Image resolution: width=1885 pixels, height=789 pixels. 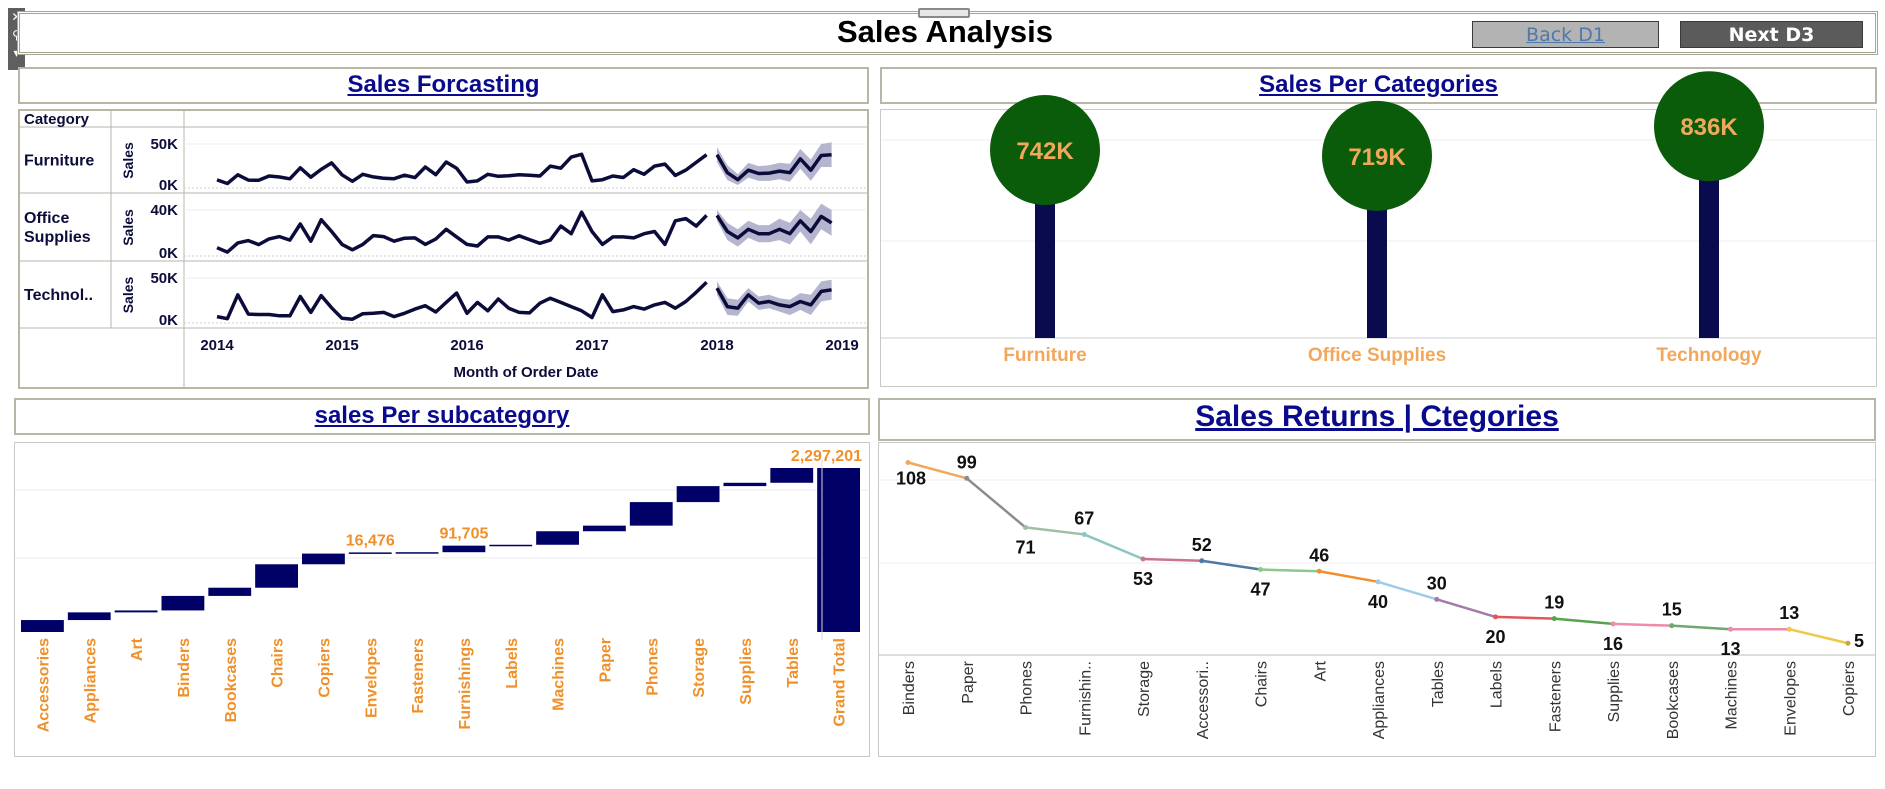 I want to click on drag-handle-icon, so click(x=944, y=13).